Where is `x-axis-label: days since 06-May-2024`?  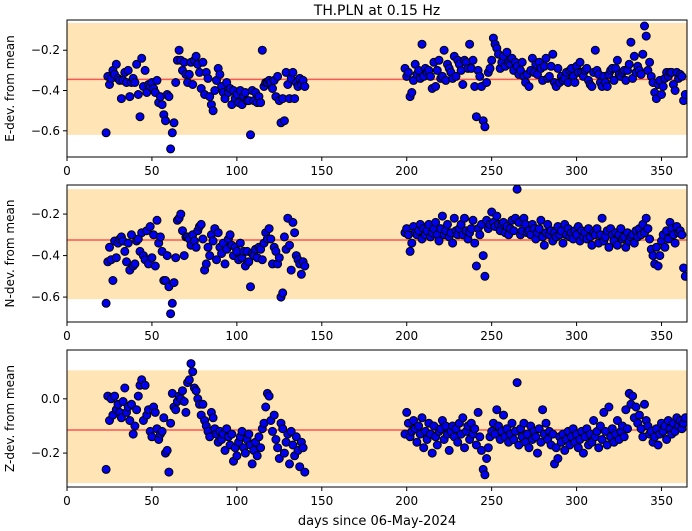
x-axis-label: days since 06-May-2024 is located at coordinates (377, 521).